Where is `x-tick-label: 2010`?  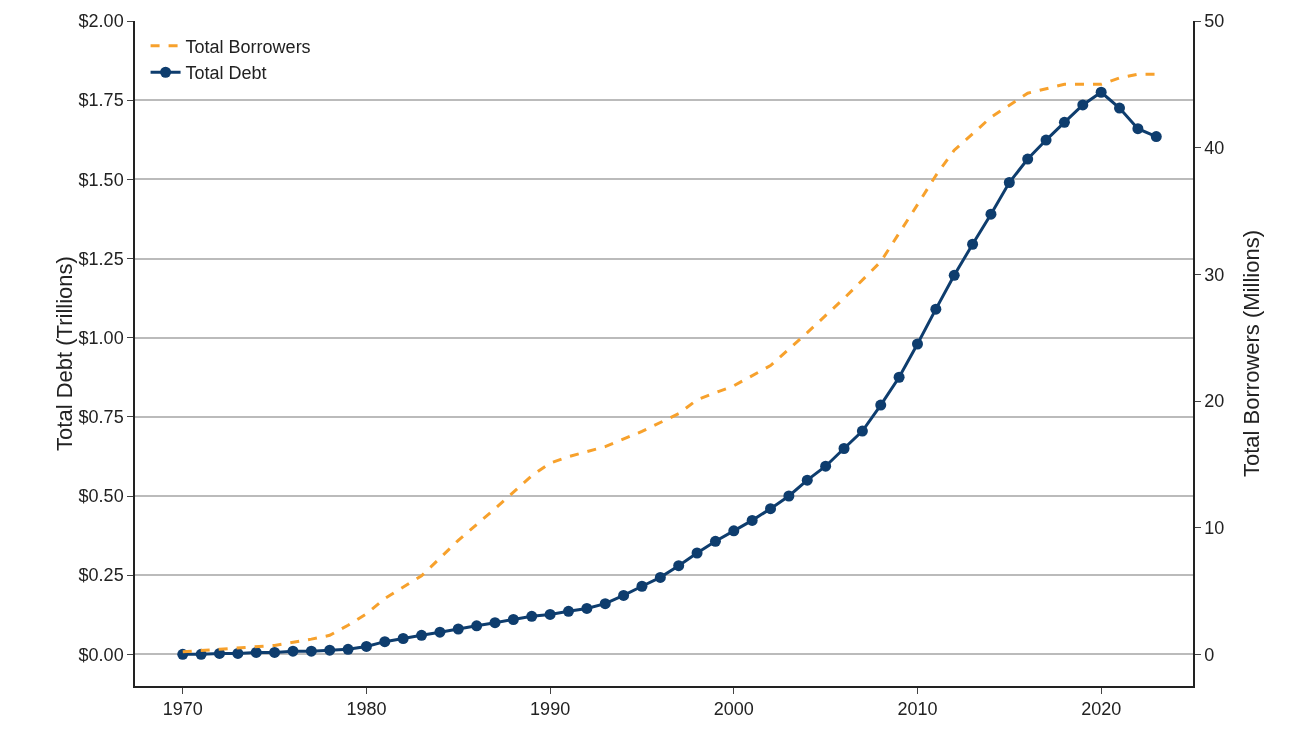 x-tick-label: 2010 is located at coordinates (917, 709).